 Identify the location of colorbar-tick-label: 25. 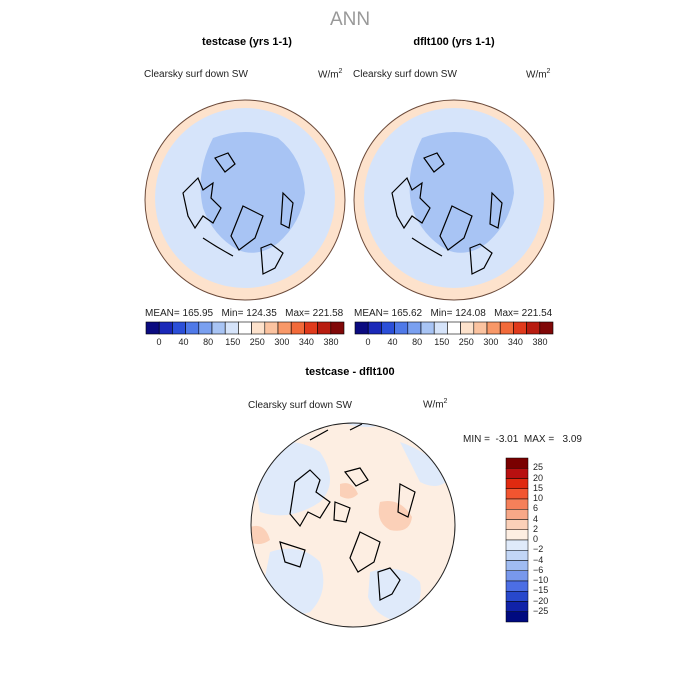
(538, 467).